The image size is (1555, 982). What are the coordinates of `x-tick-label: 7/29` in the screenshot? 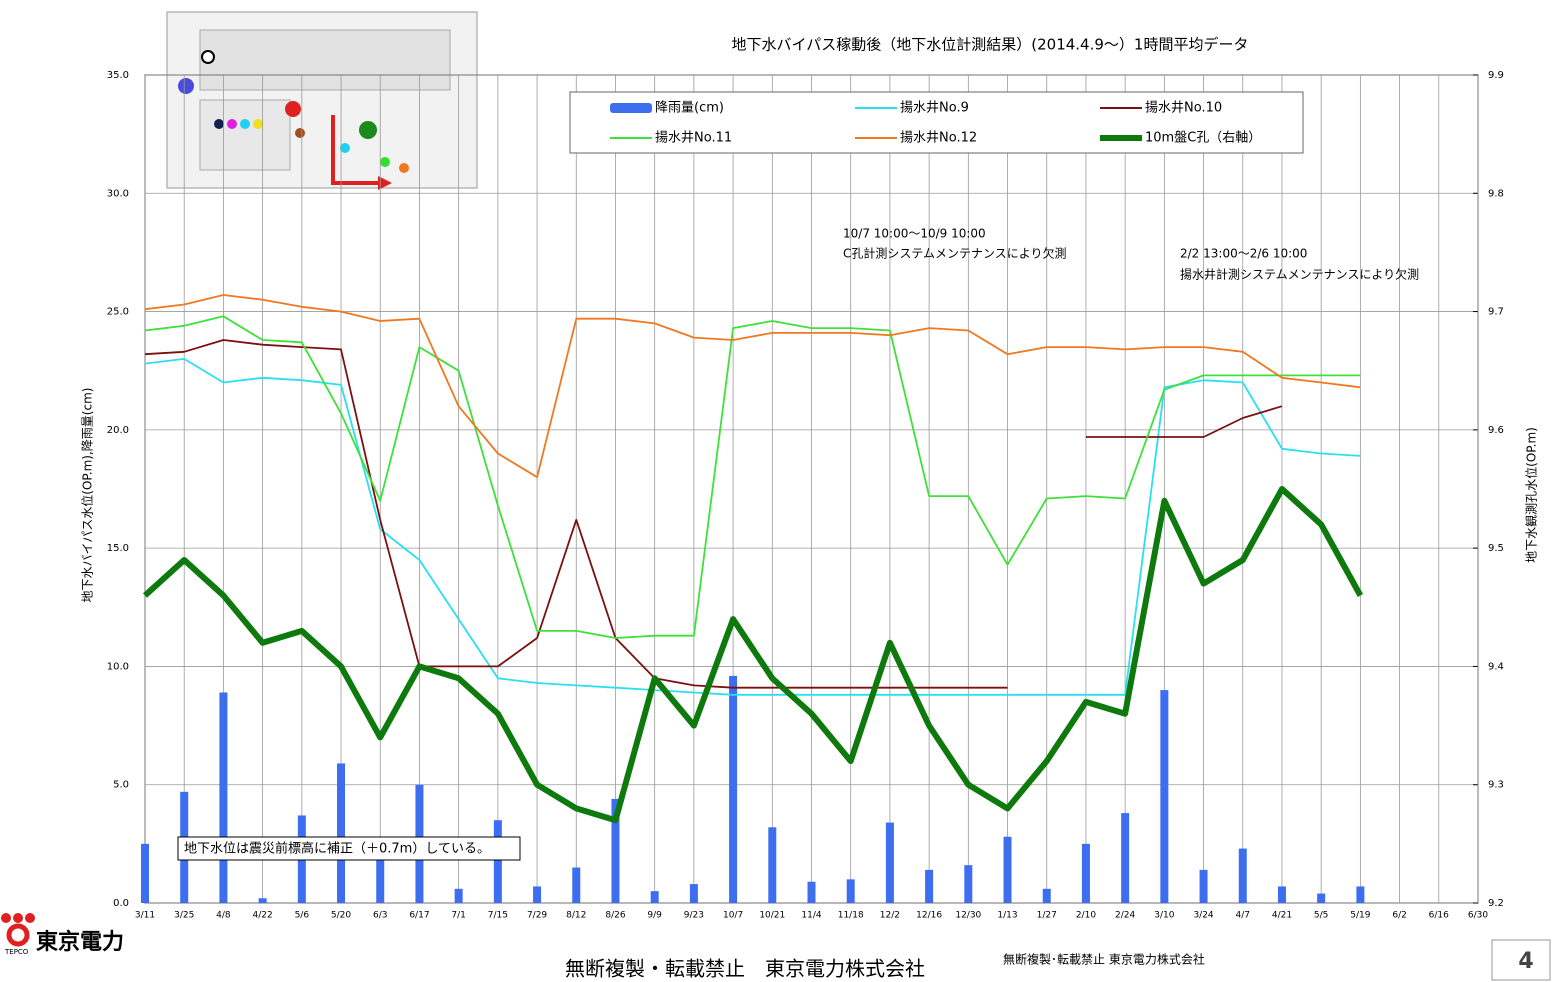 It's located at (537, 916).